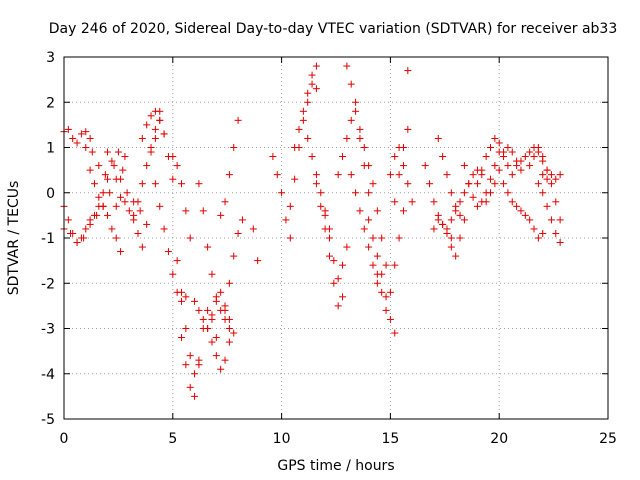  What do you see at coordinates (48, 330) in the screenshot?
I see `y-tick-label: -3` at bounding box center [48, 330].